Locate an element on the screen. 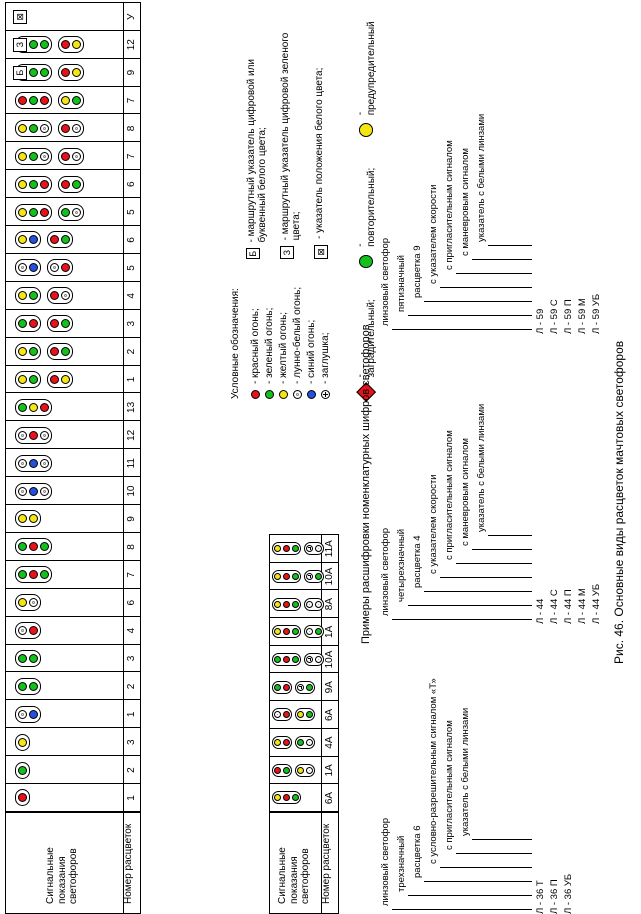 The image size is (641, 914). legend-item: - желтый огонь; is located at coordinates (283, 343).